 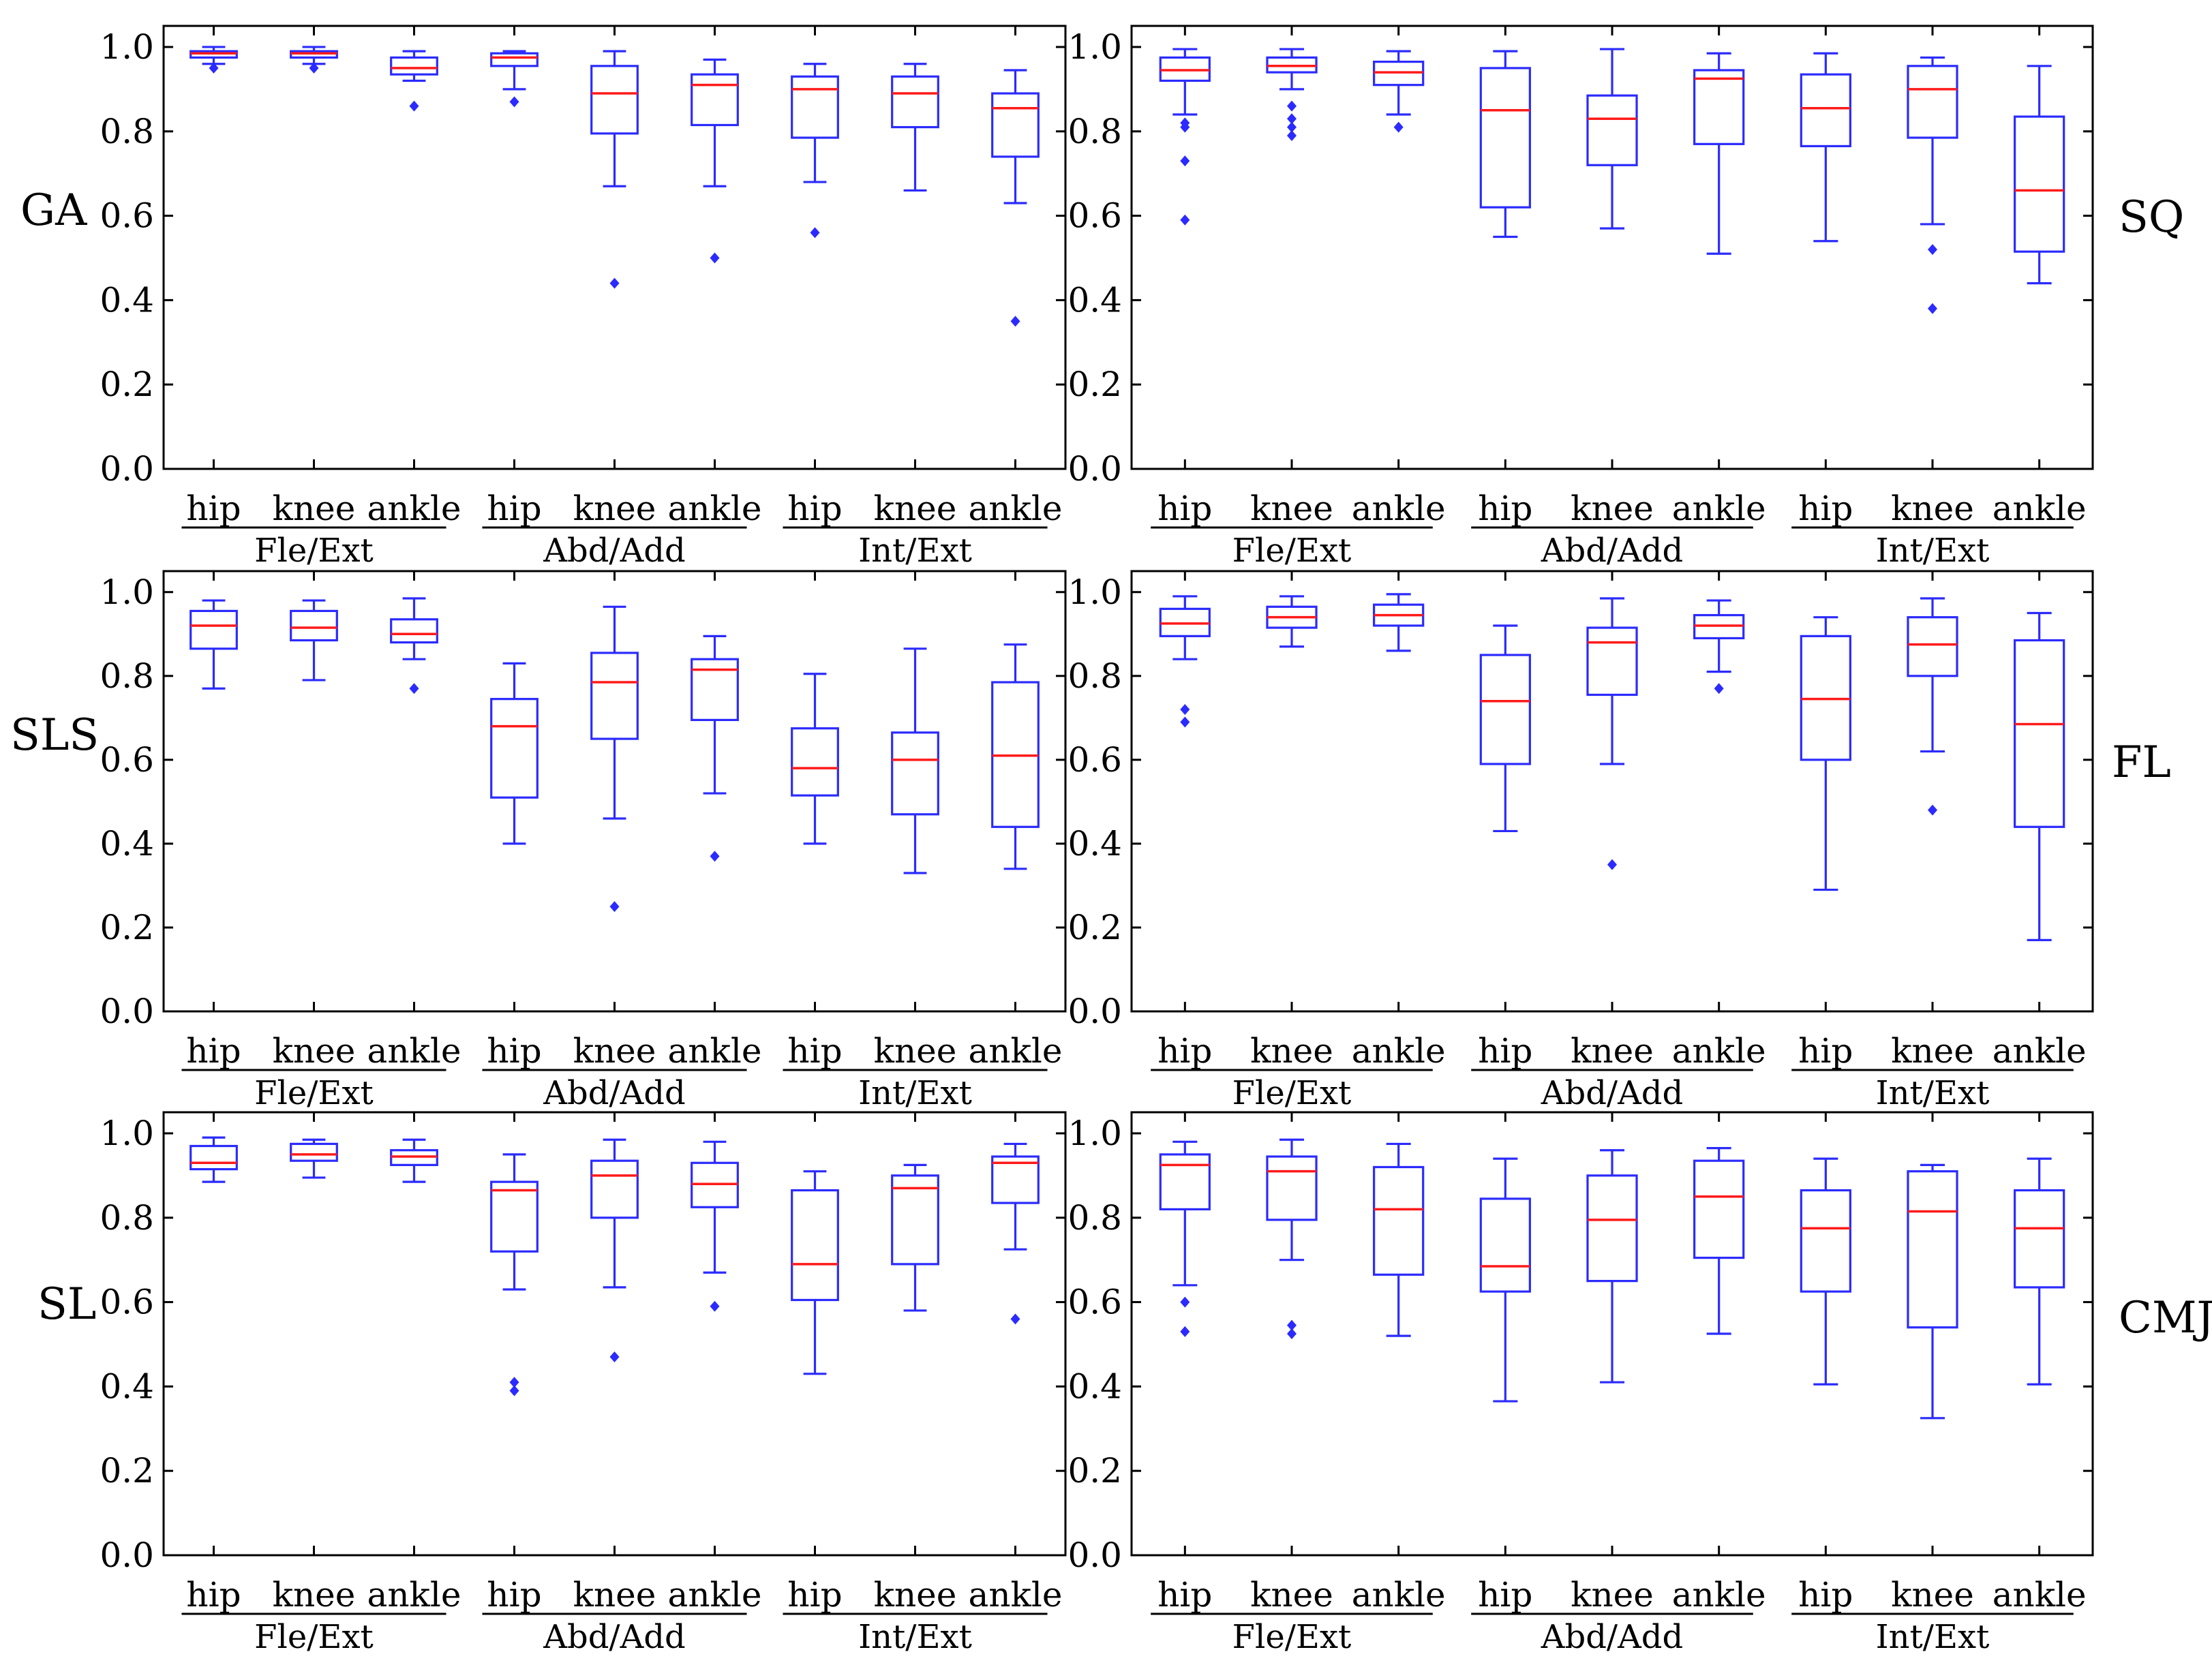 I want to click on box-abd-add-knee, so click(x=1612, y=139).